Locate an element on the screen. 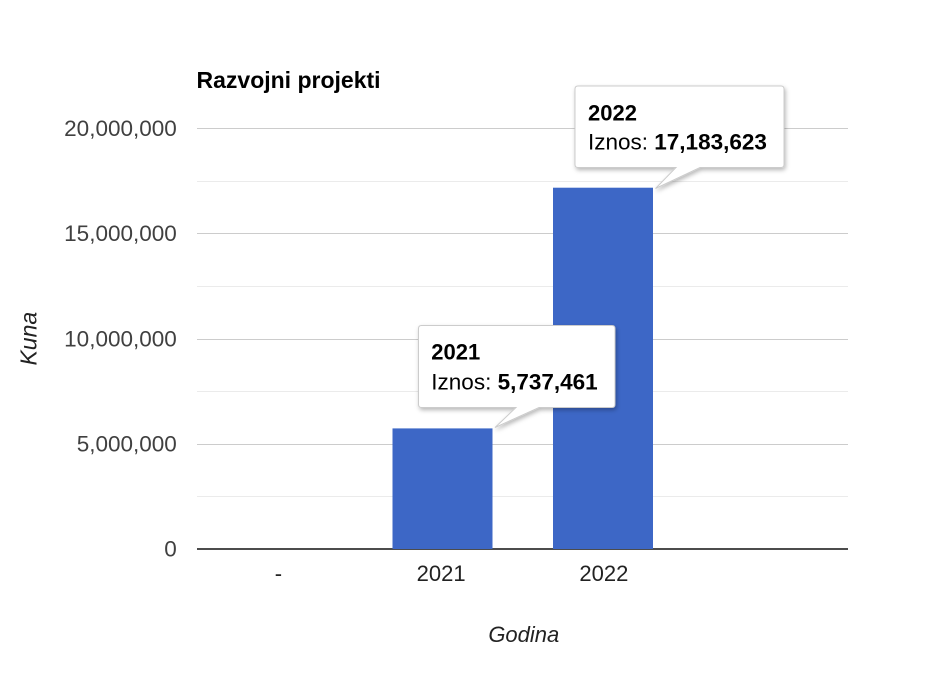 This screenshot has width=945, height=679. svg-text: Iznos: 17,183,623 is located at coordinates (677, 142).